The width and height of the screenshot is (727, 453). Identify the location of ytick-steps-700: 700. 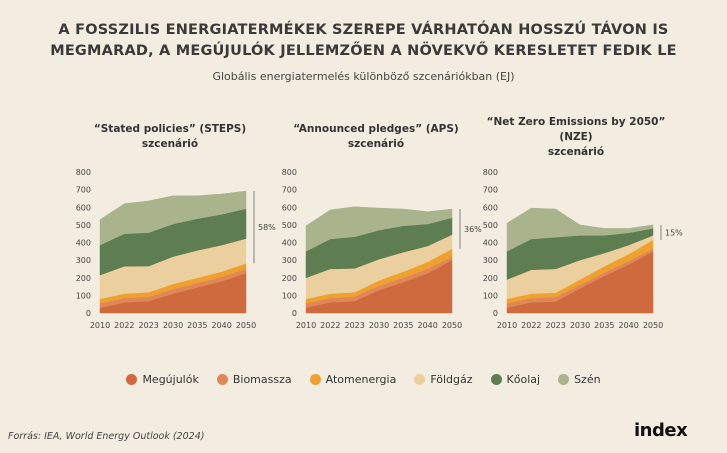
(83, 190).